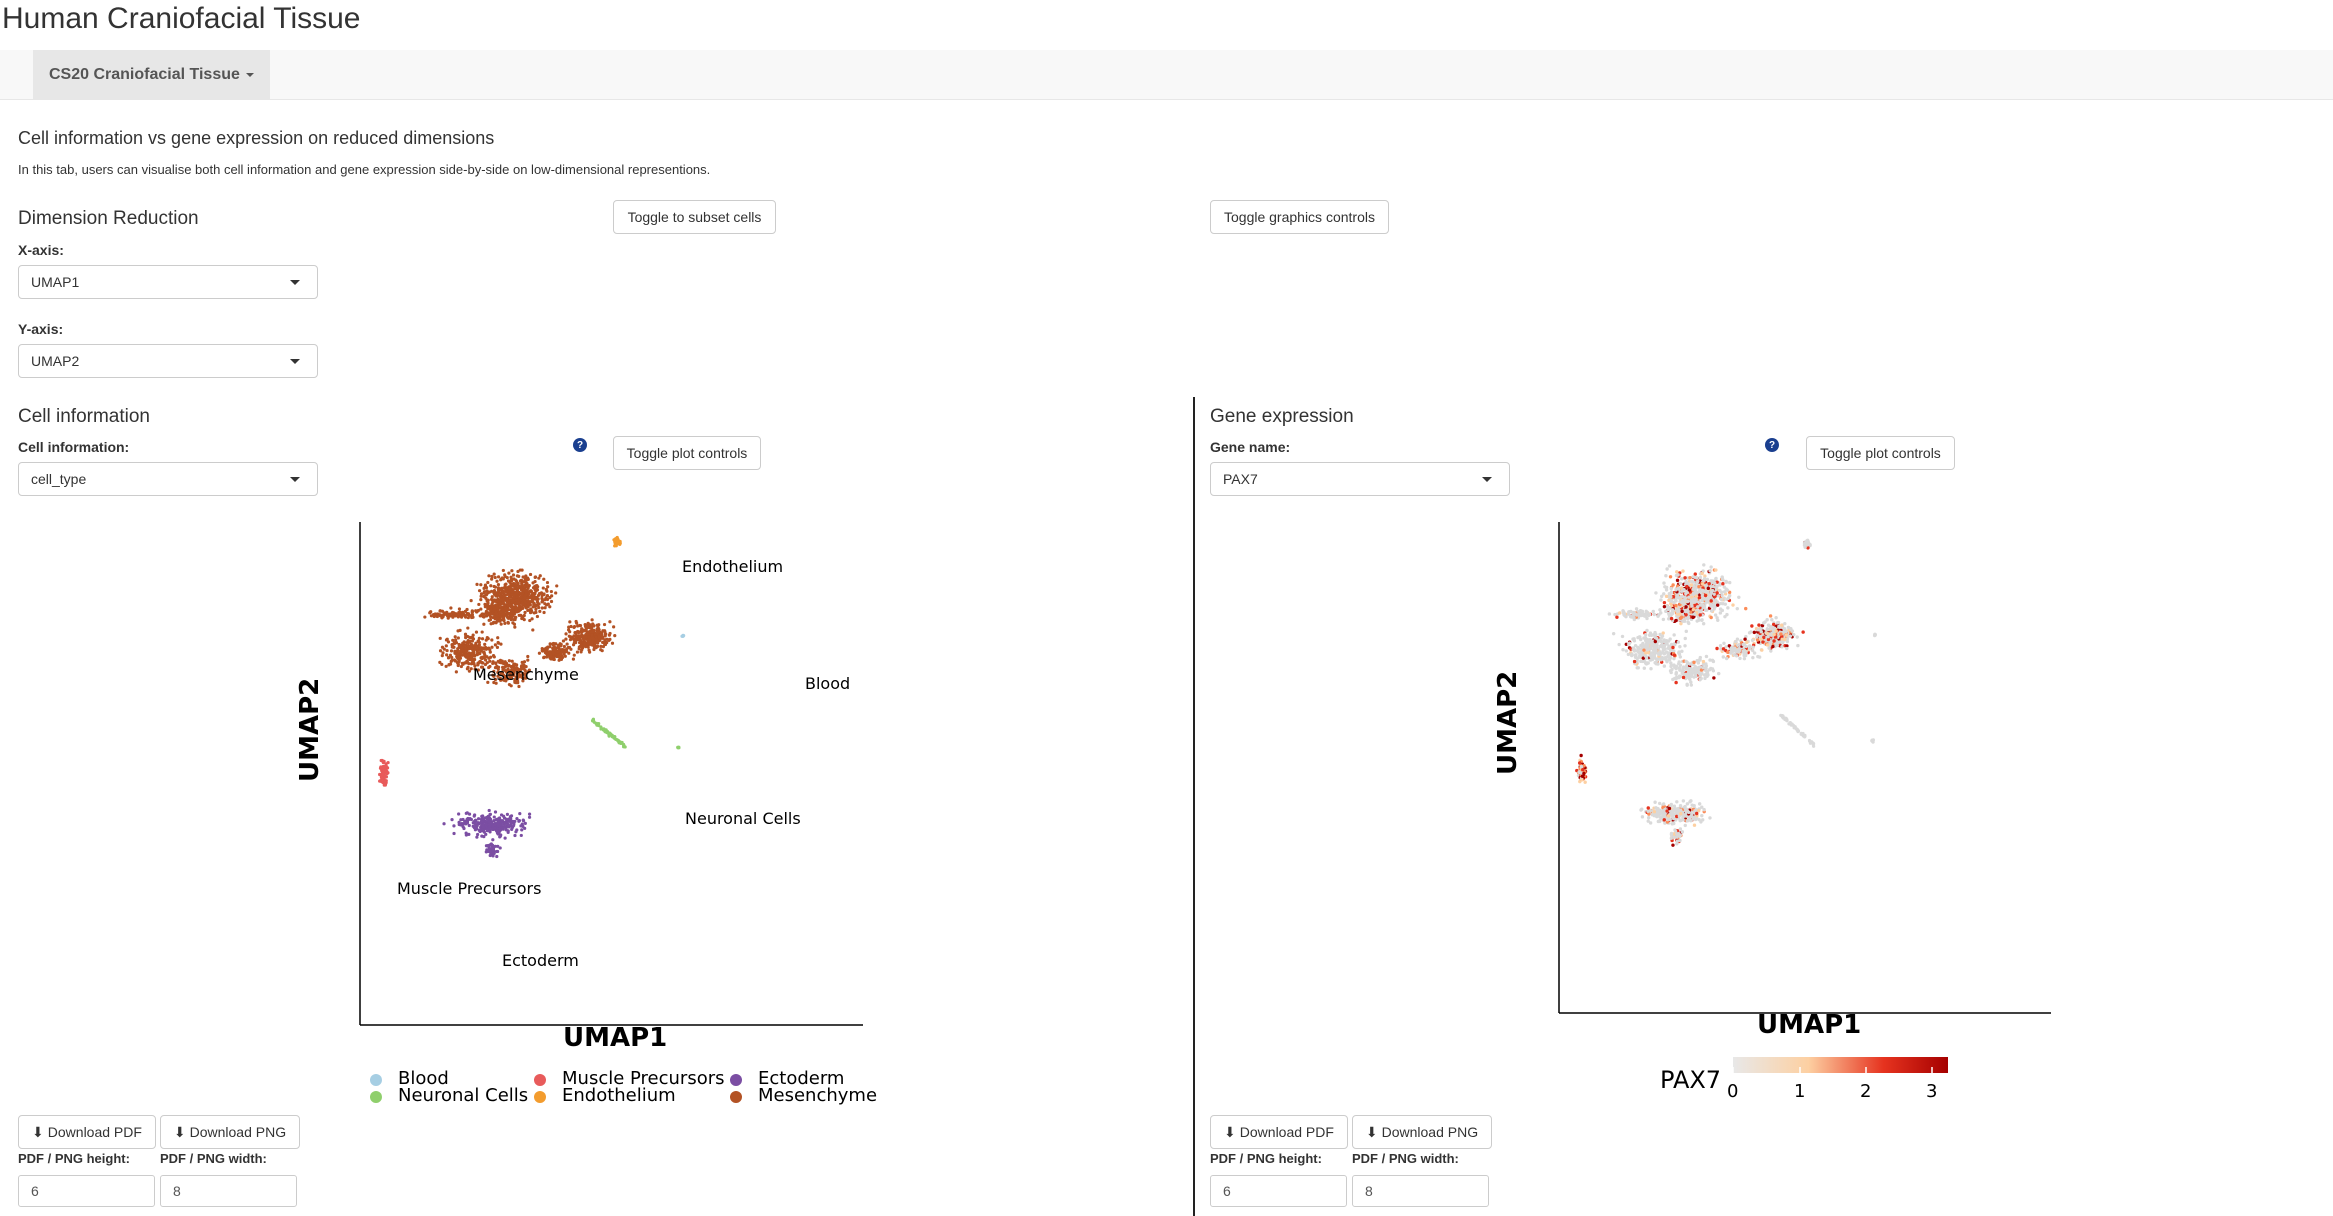  I want to click on width-input-right, so click(1420, 1191).